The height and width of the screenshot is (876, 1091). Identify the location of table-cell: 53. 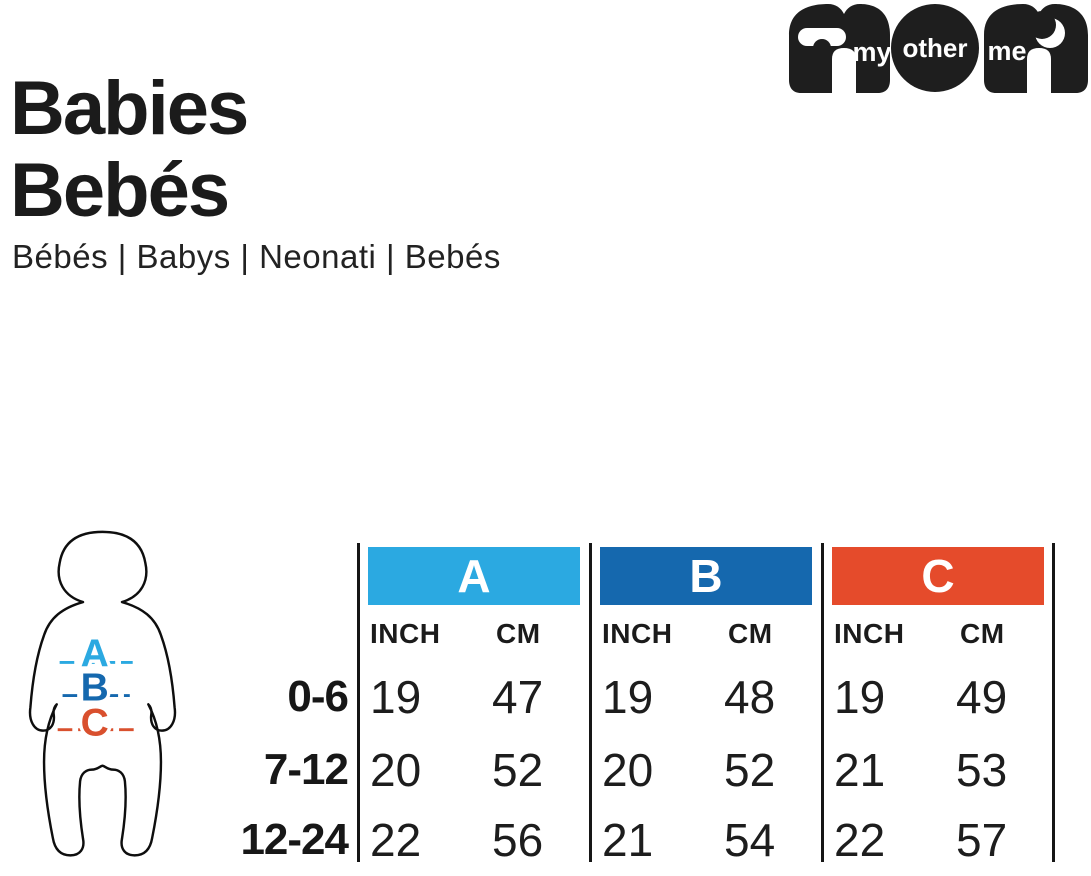
(982, 770).